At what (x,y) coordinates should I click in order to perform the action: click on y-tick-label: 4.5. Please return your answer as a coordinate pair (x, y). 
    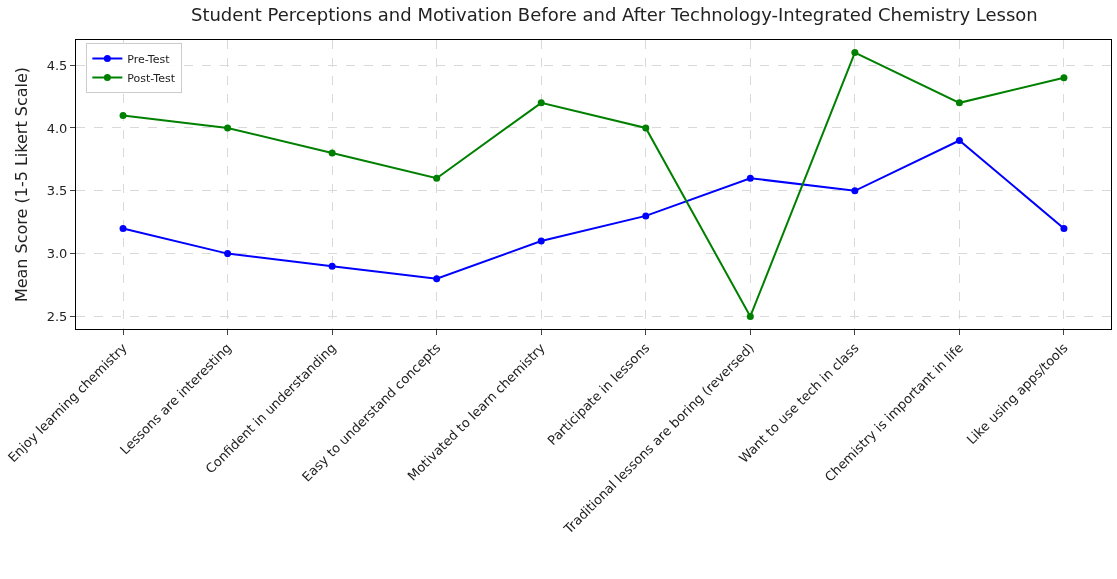
    Looking at the image, I should click on (57, 65).